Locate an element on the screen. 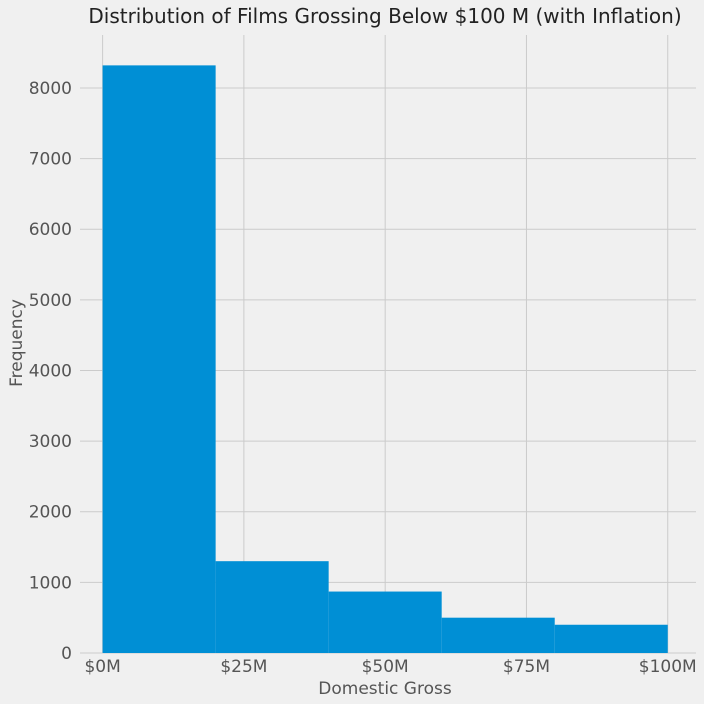 This screenshot has width=704, height=704. y-ticks: 0 1000 2000 3000 4000 5000 6000 7000 8000 is located at coordinates (50, 371).